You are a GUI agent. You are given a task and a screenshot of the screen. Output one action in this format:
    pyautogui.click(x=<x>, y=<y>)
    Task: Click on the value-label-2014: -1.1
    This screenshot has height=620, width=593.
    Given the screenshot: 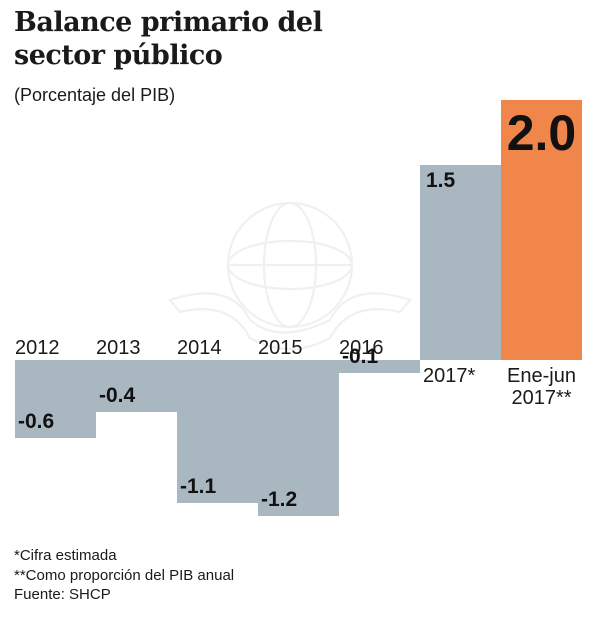 What is the action you would take?
    pyautogui.click(x=198, y=486)
    